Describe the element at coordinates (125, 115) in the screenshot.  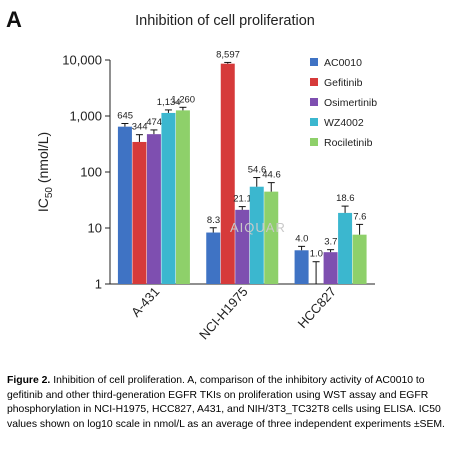
I see `data-label: 645` at that location.